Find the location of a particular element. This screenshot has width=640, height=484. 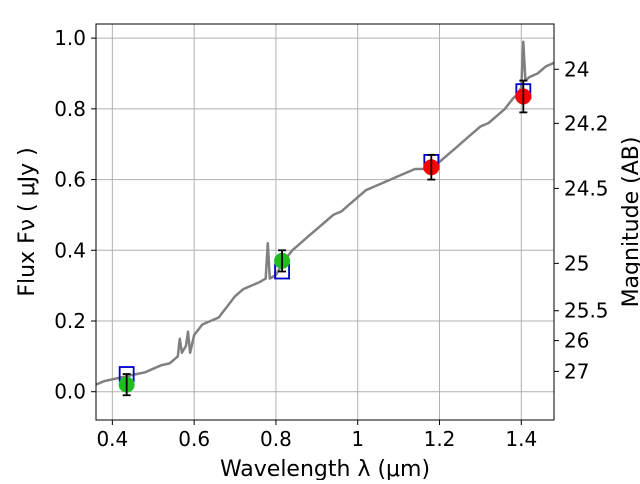

y2-axis-label: Magnitude (AB) is located at coordinates (629, 222).